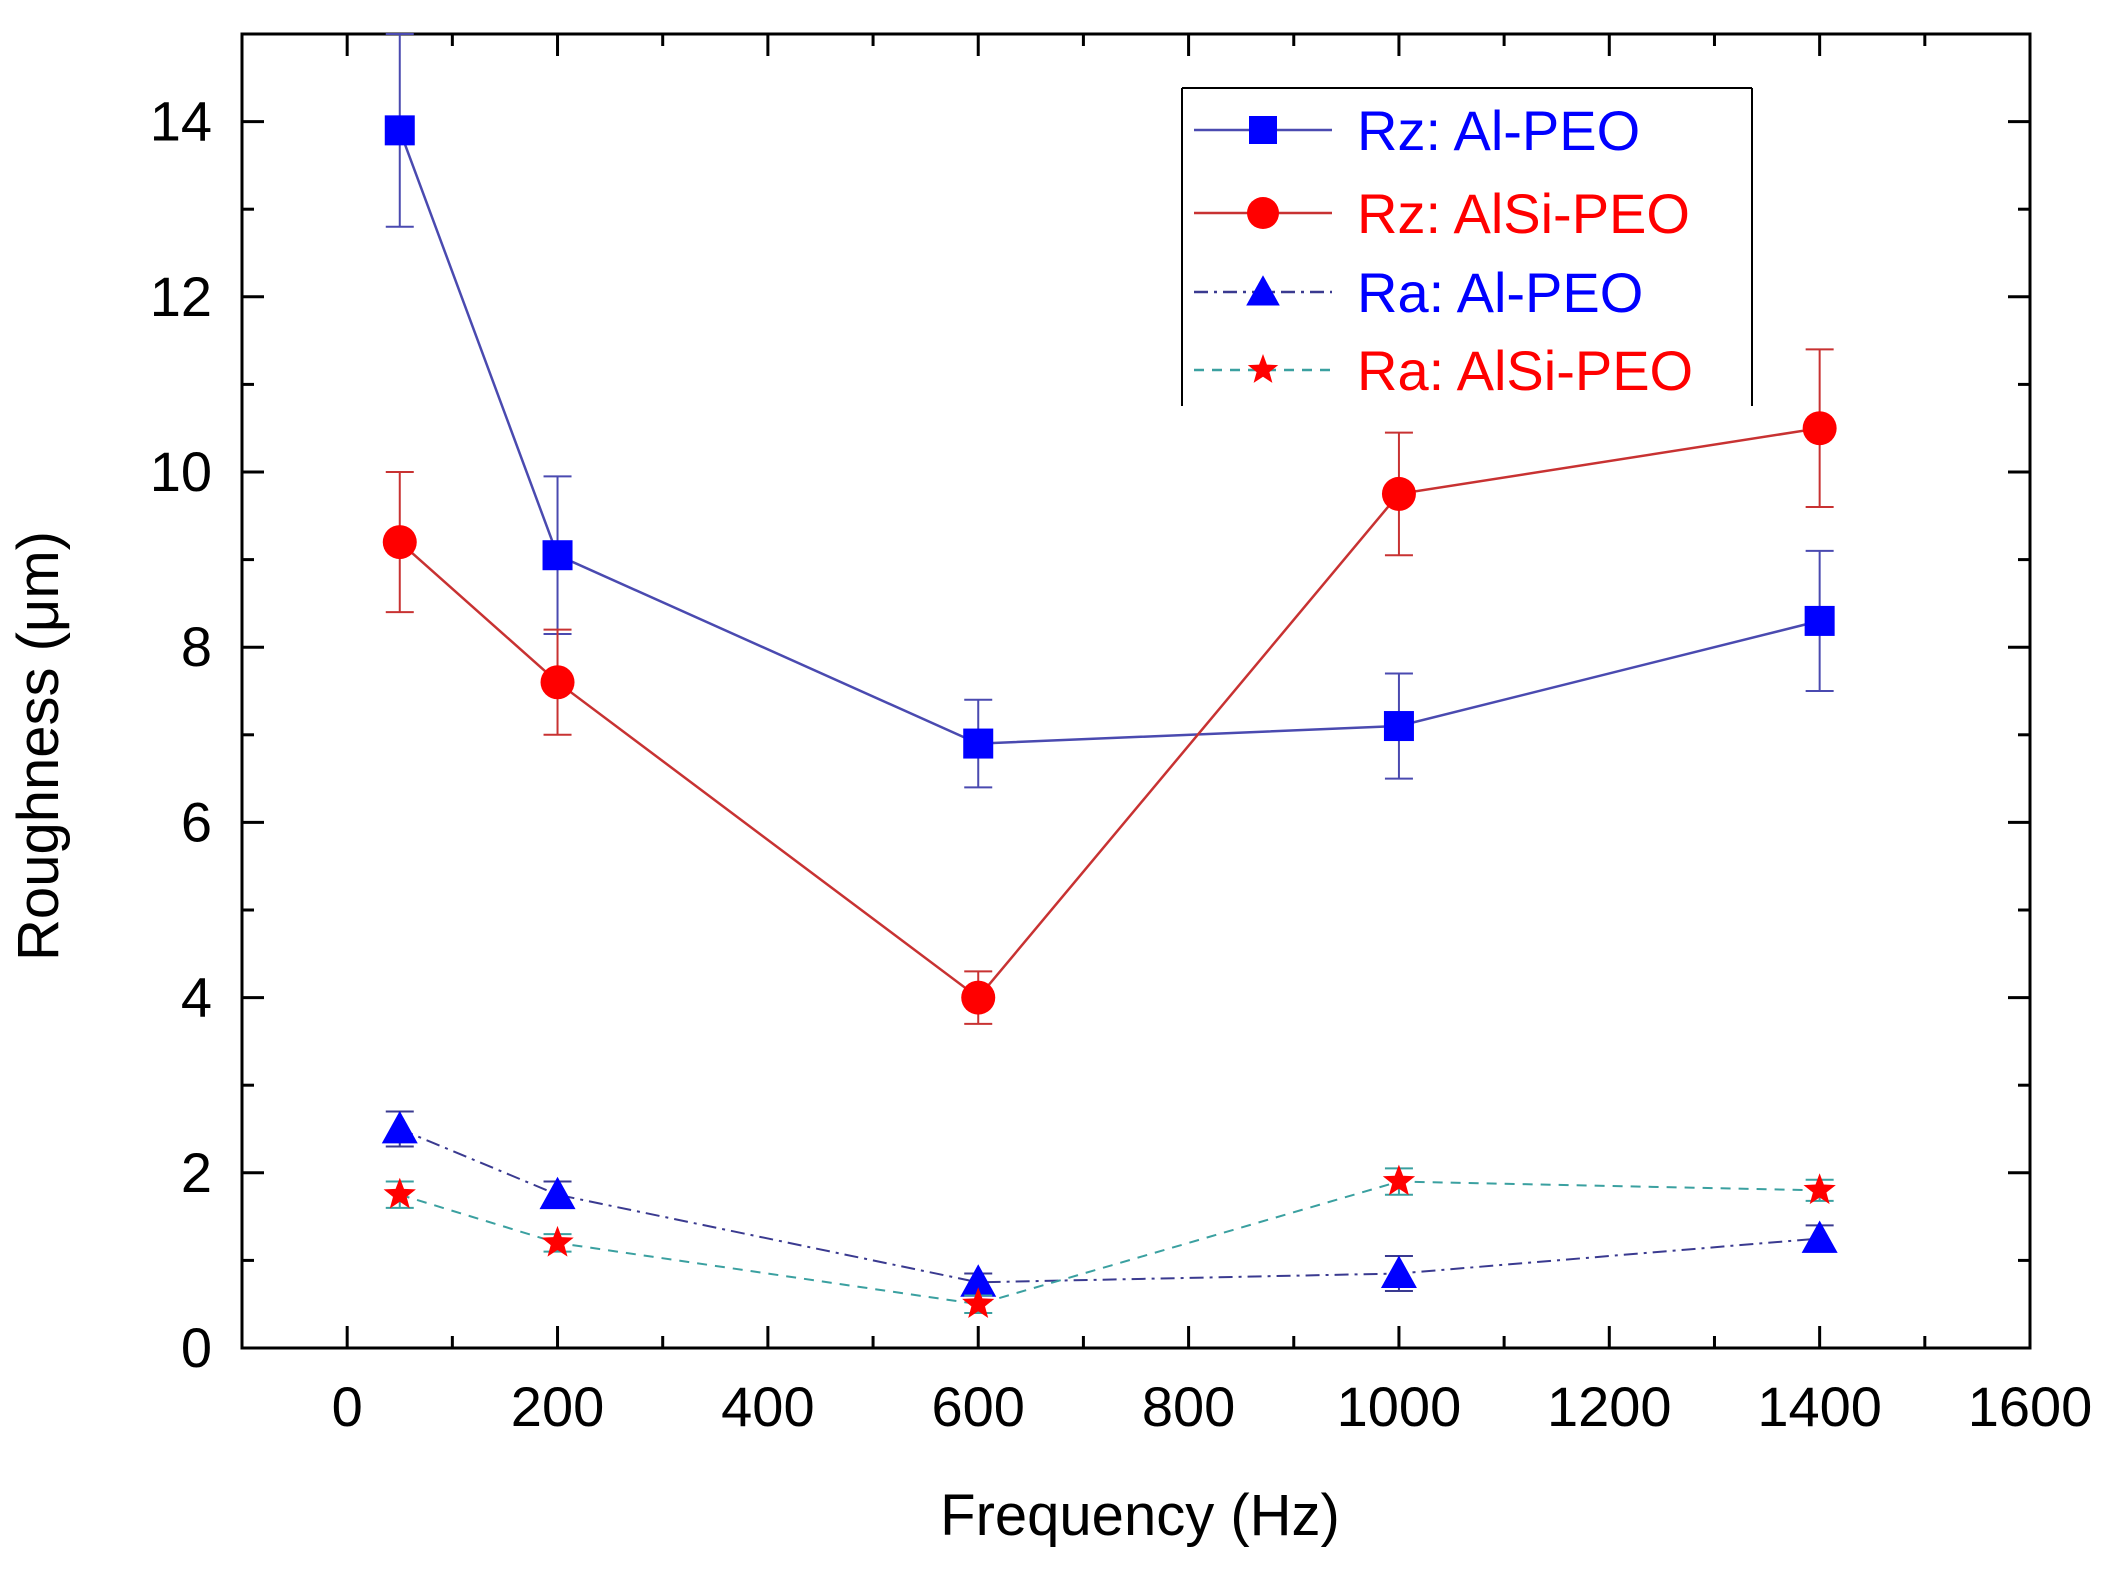 This screenshot has height=1571, width=2114. I want to click on y-tick-label: 10, so click(181, 471).